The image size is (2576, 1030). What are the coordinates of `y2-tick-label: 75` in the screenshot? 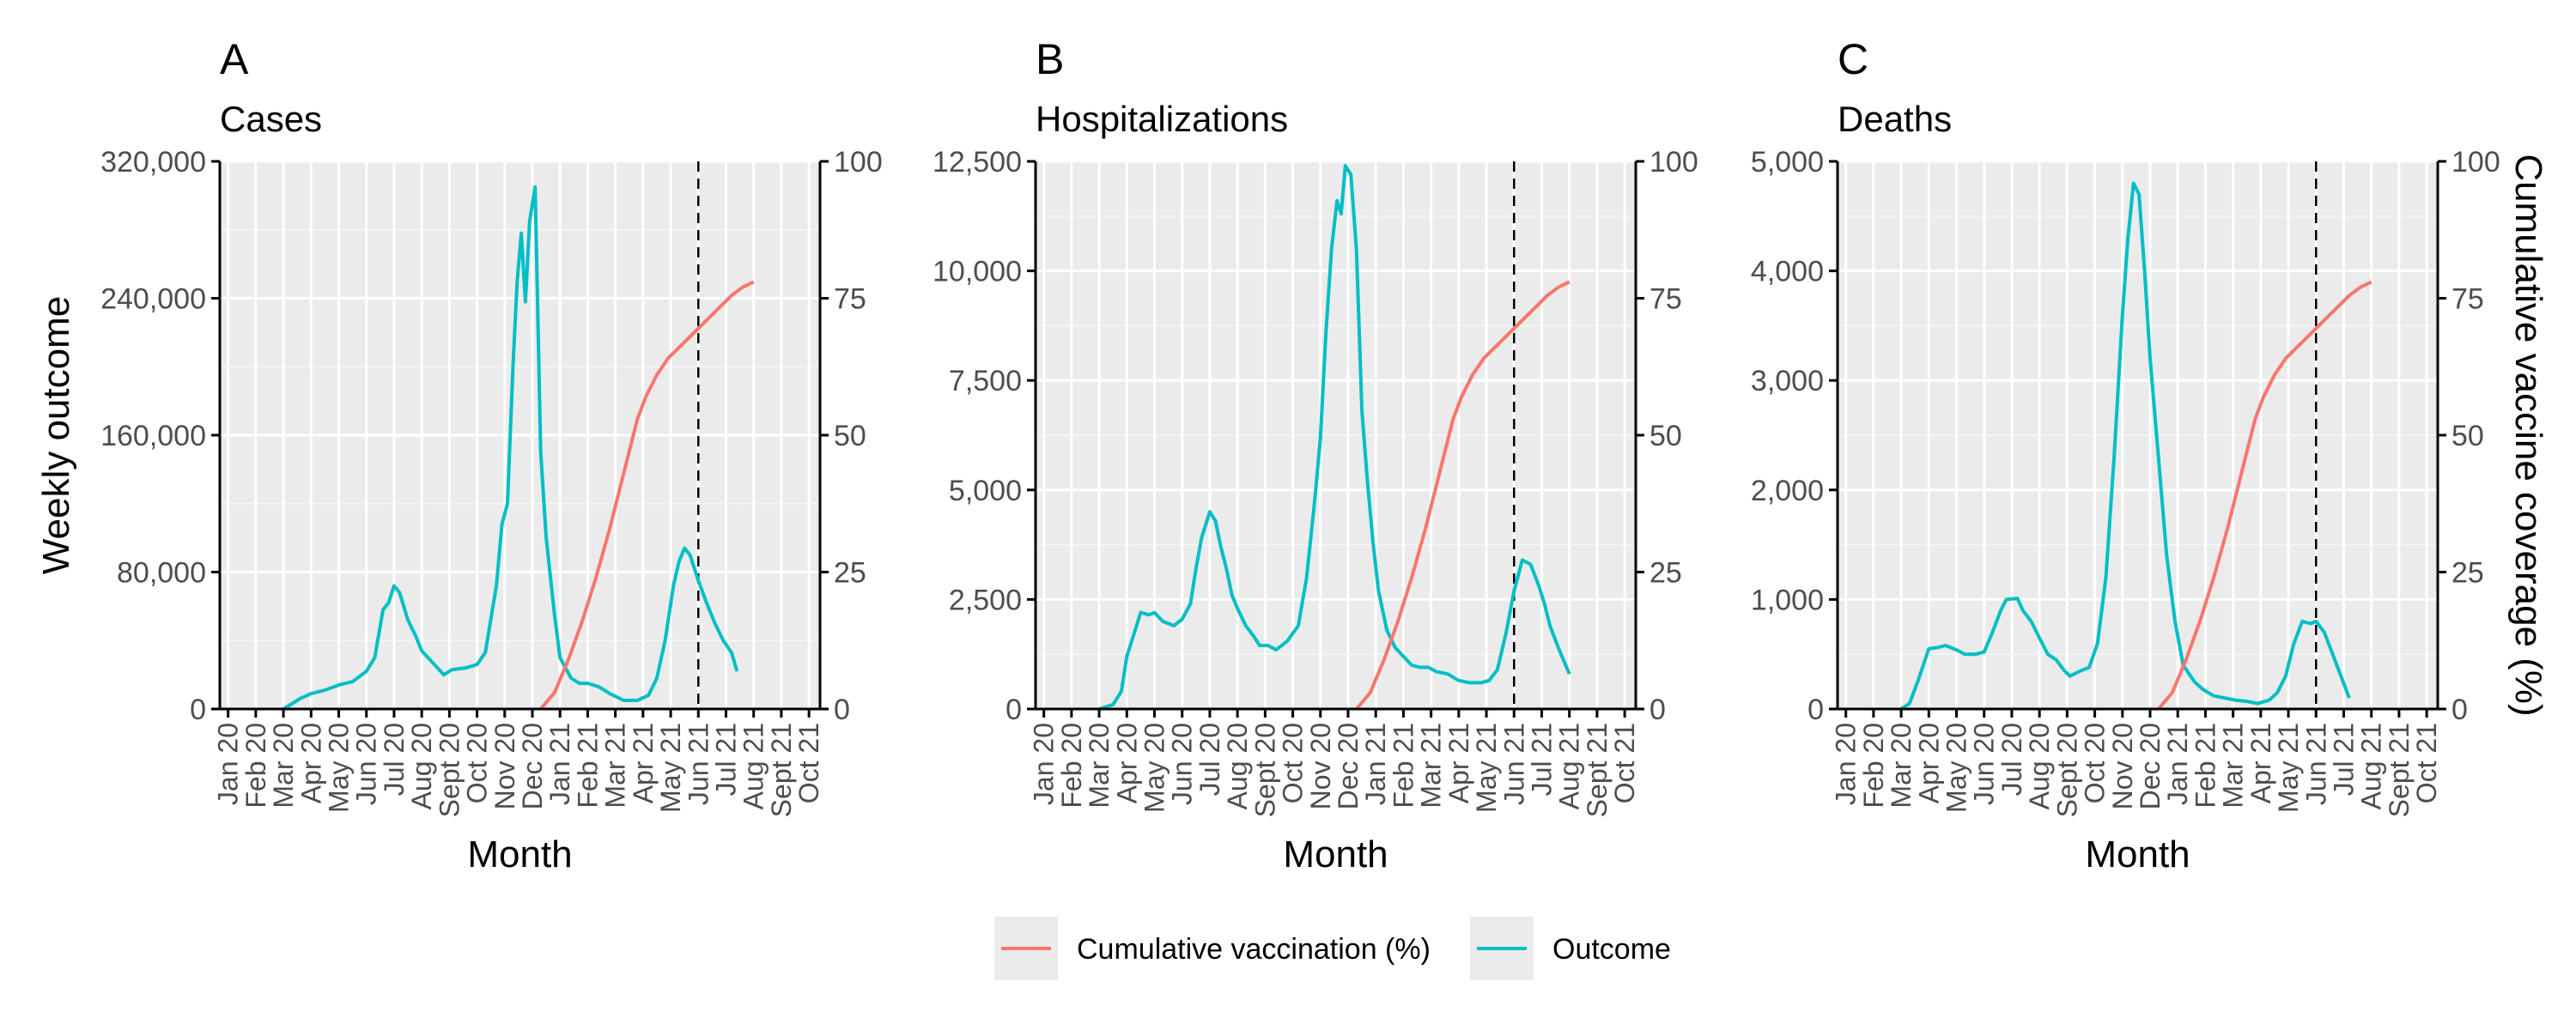 It's located at (1665, 299).